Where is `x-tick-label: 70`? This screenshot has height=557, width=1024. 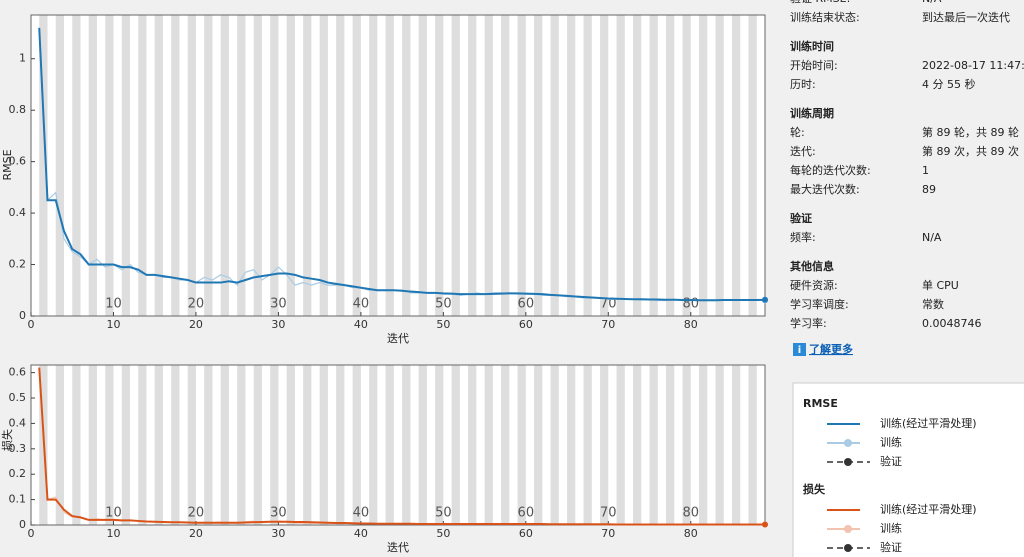 x-tick-label: 70 is located at coordinates (608, 533).